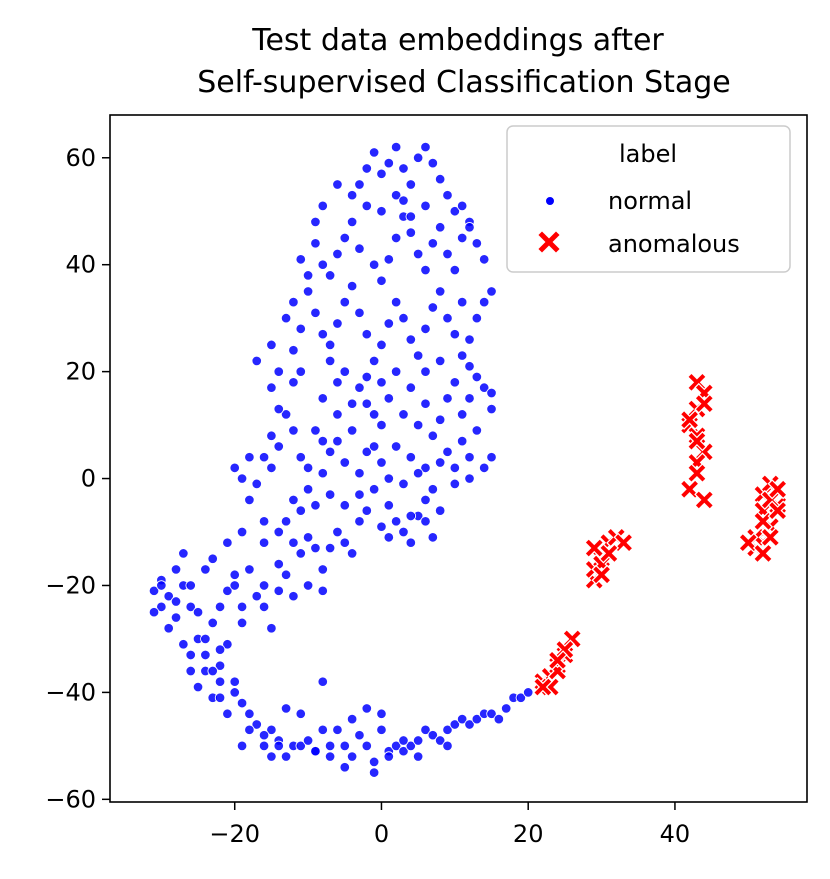 This screenshot has width=830, height=879. I want to click on x-tick-label: 40, so click(675, 834).